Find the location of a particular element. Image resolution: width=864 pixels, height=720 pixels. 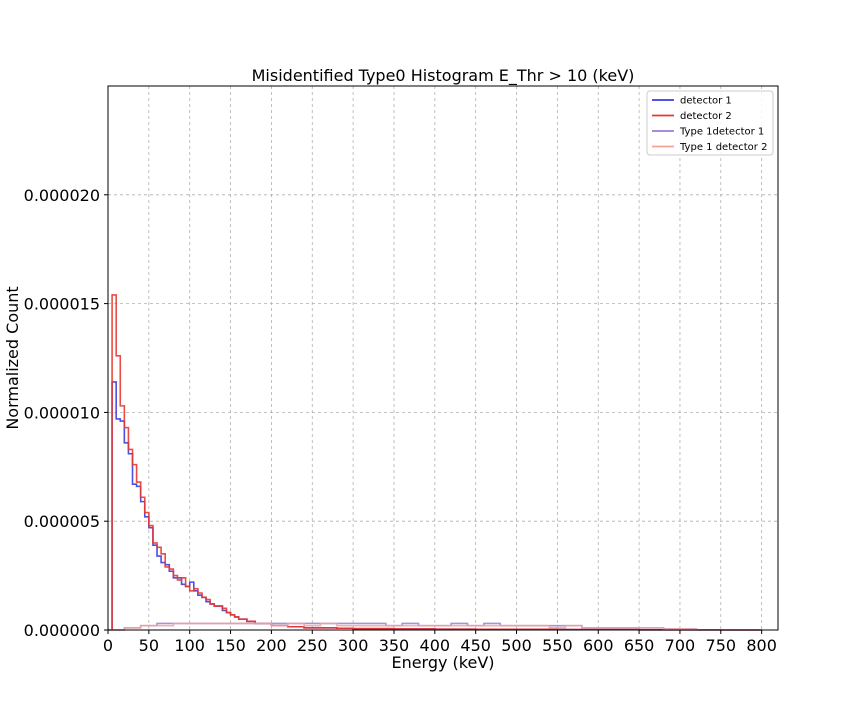

y-tick-label: 0.000015 is located at coordinates (62, 304).